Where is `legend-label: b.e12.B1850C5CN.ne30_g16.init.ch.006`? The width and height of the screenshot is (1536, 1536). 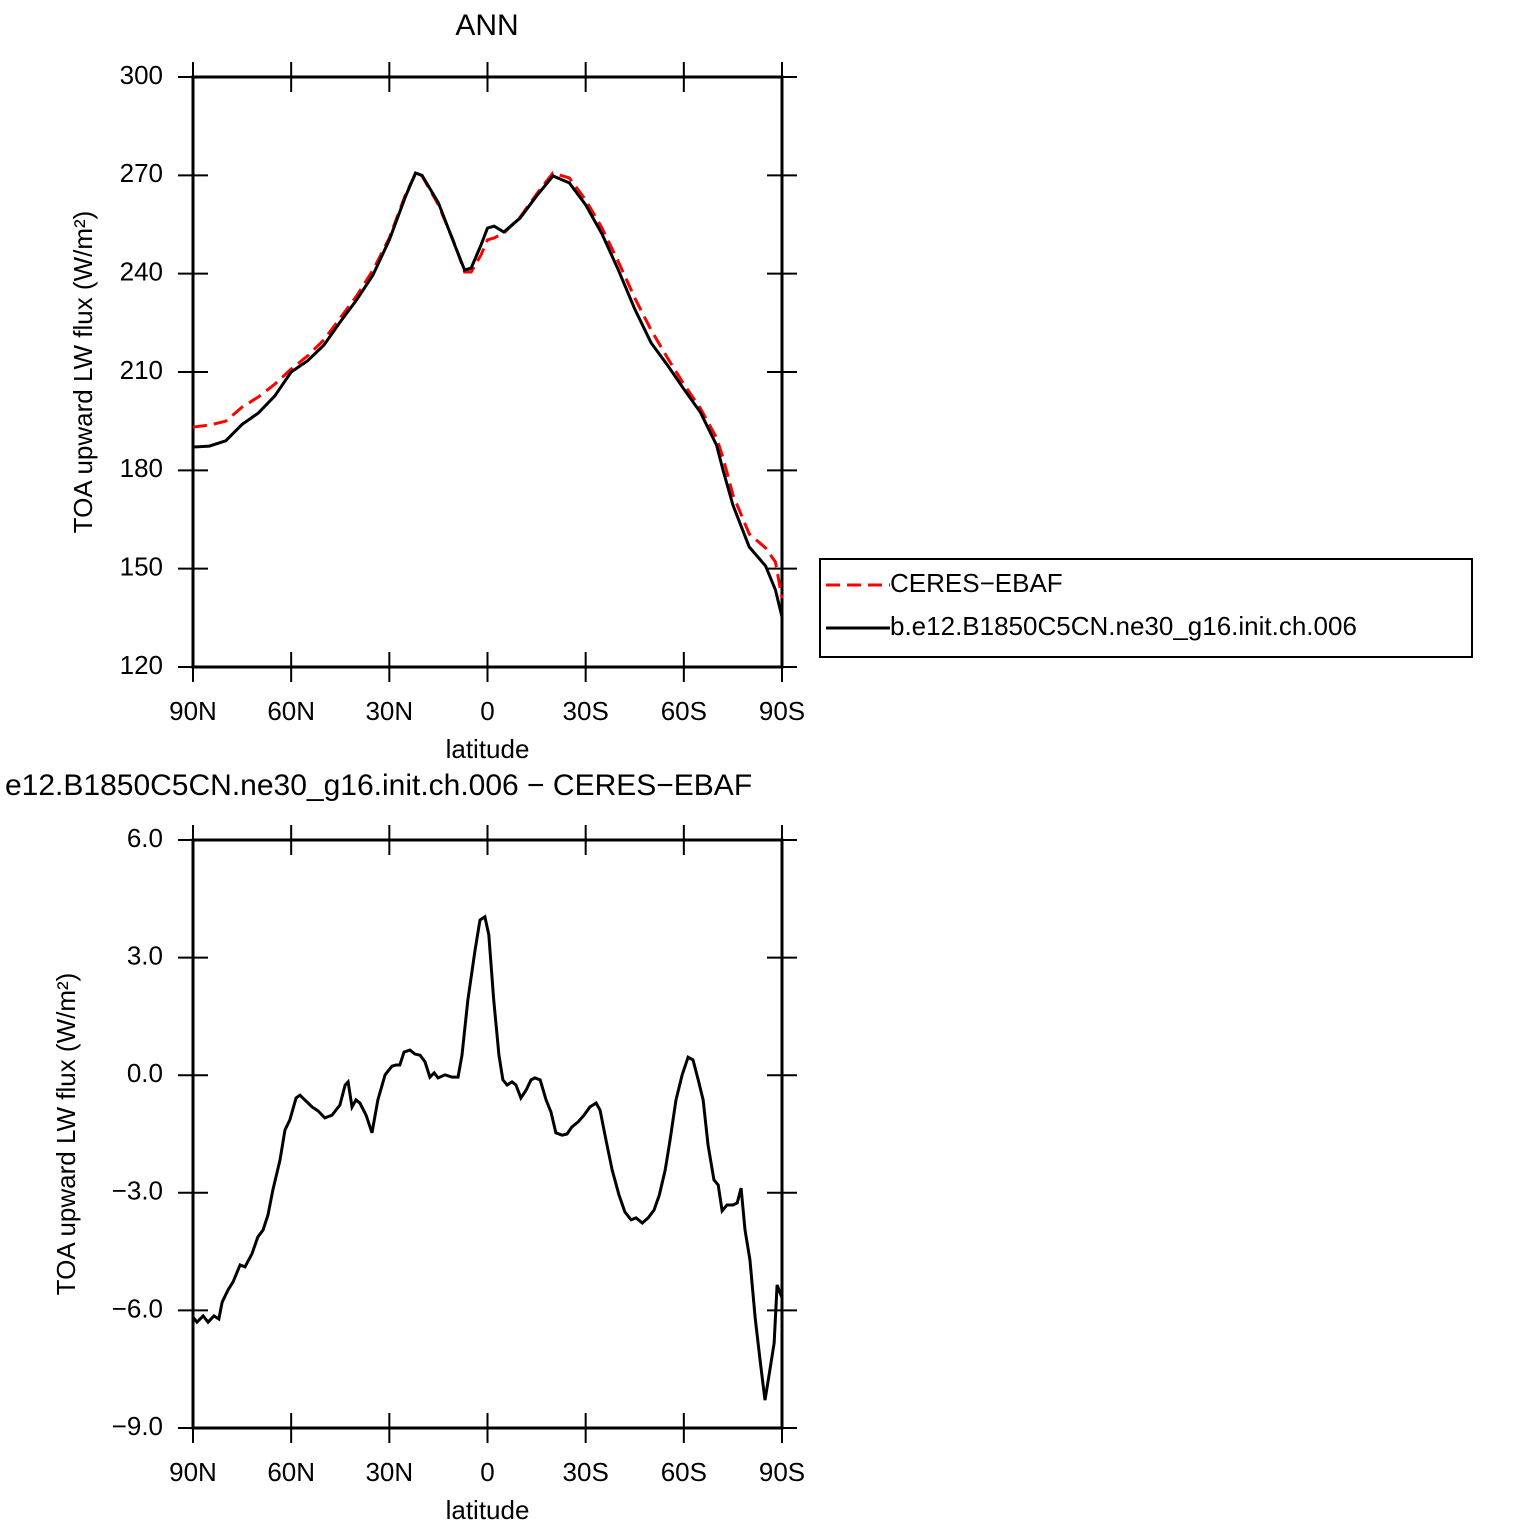 legend-label: b.e12.B1850C5CN.ne30_g16.init.ch.006 is located at coordinates (1123, 626).